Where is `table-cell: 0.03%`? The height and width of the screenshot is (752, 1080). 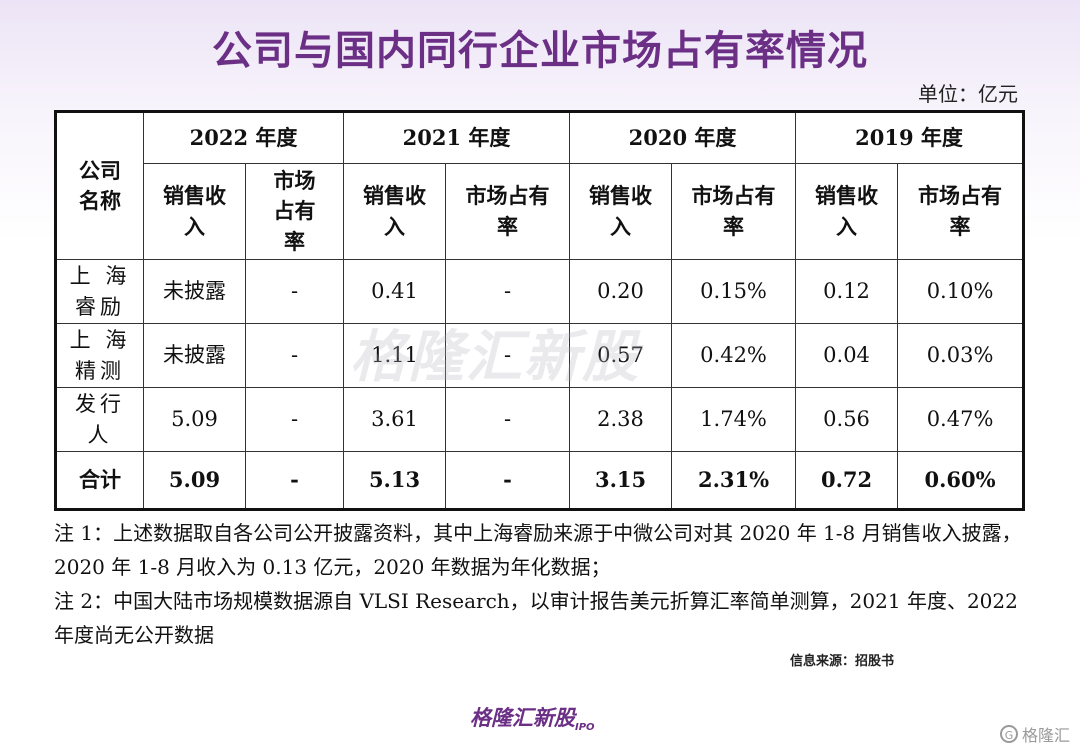 table-cell: 0.03% is located at coordinates (961, 355).